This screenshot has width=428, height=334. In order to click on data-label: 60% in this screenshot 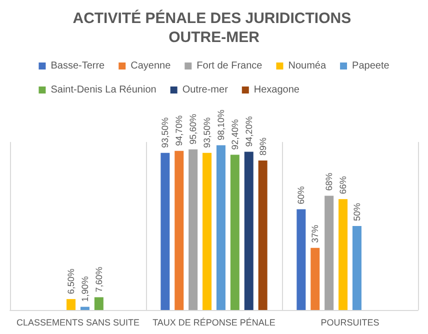, I will do `click(301, 195)`.